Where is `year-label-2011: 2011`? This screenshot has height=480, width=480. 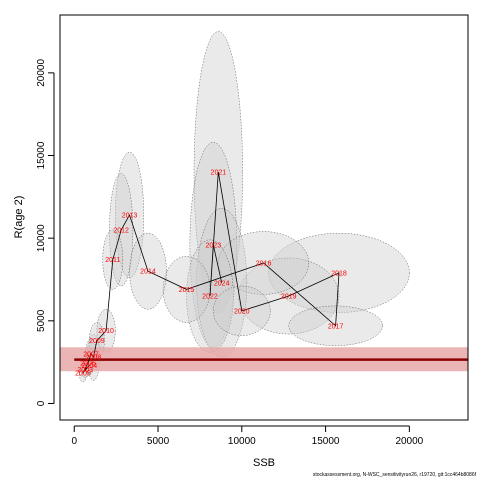 year-label-2011: 2011 is located at coordinates (112, 260).